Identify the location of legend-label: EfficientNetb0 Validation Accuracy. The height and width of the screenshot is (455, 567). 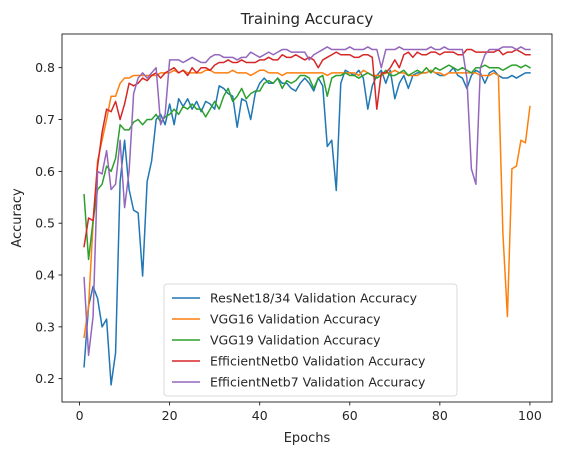
(318, 361).